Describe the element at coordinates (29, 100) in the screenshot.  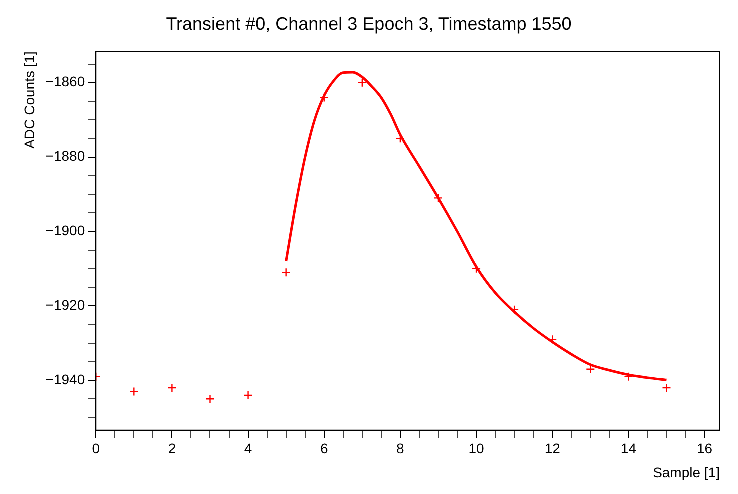
I see `y-axis-title: ADC Counts [1]` at that location.